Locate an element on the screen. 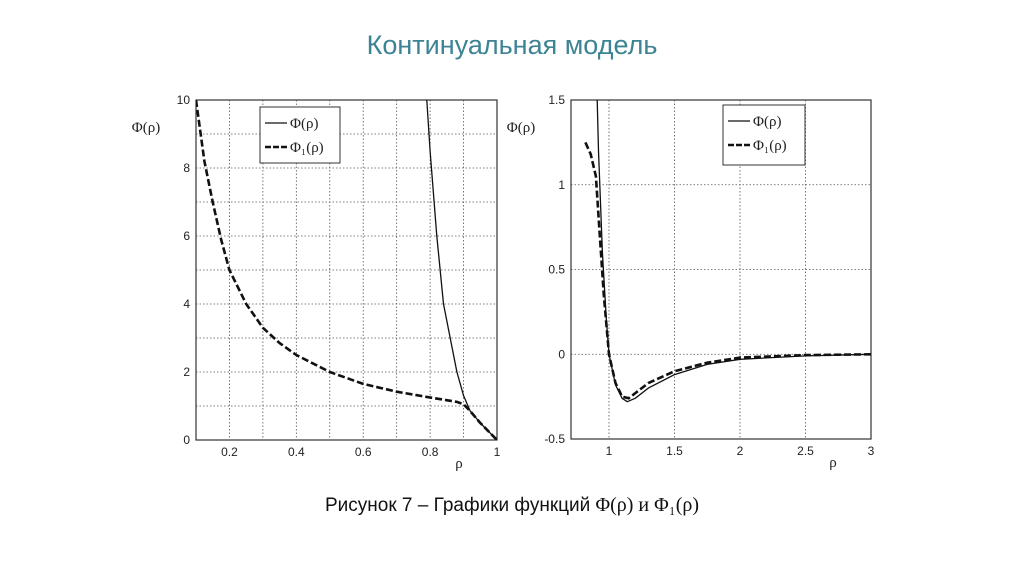  x-tick-label: 1.5 is located at coordinates (674, 451).